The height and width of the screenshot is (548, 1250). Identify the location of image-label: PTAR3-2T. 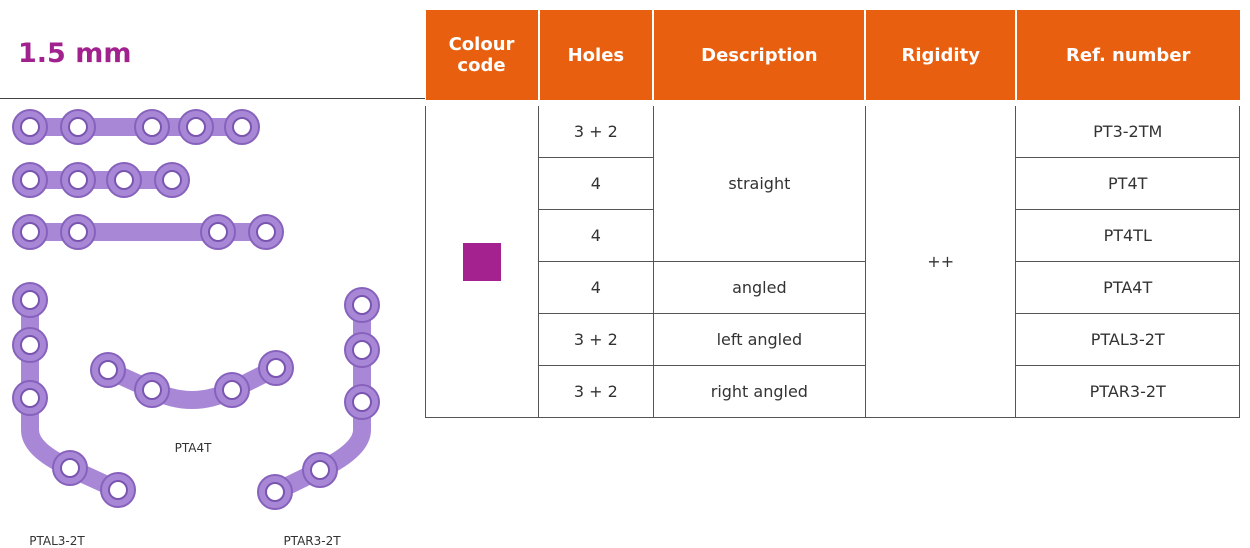
(312, 541).